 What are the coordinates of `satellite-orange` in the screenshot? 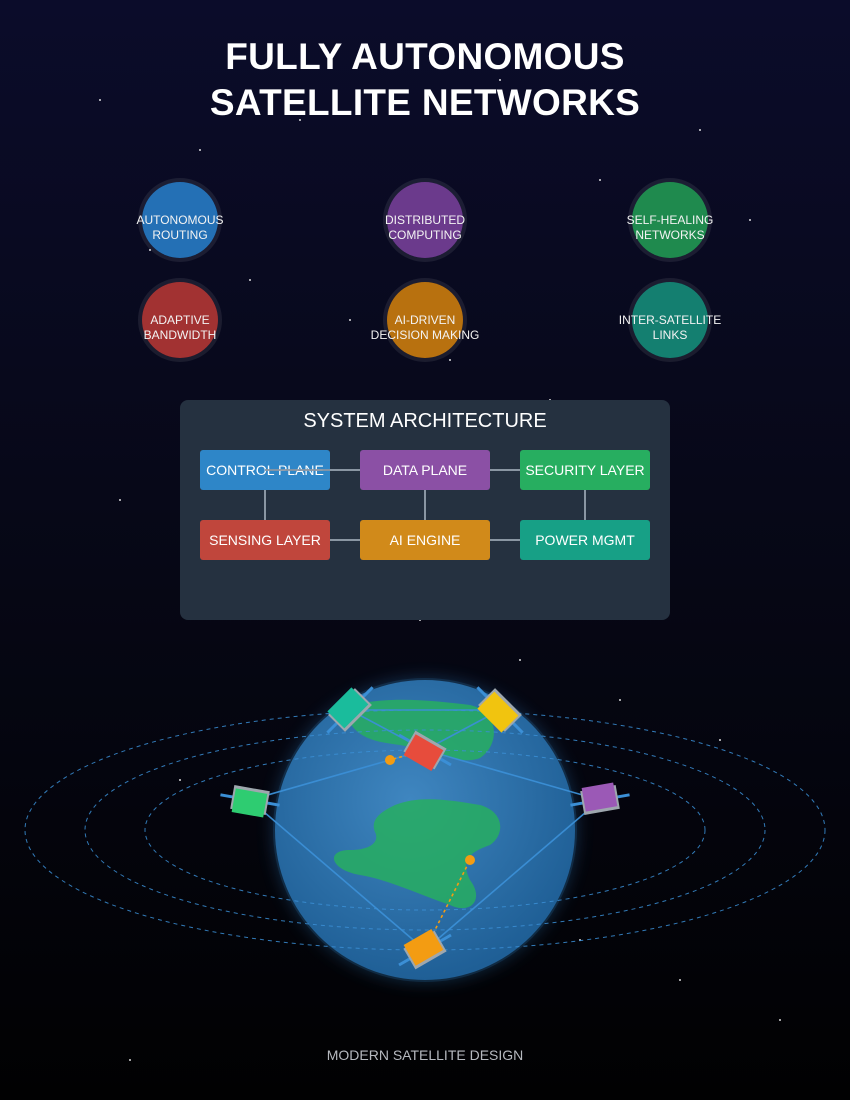 It's located at (425, 949).